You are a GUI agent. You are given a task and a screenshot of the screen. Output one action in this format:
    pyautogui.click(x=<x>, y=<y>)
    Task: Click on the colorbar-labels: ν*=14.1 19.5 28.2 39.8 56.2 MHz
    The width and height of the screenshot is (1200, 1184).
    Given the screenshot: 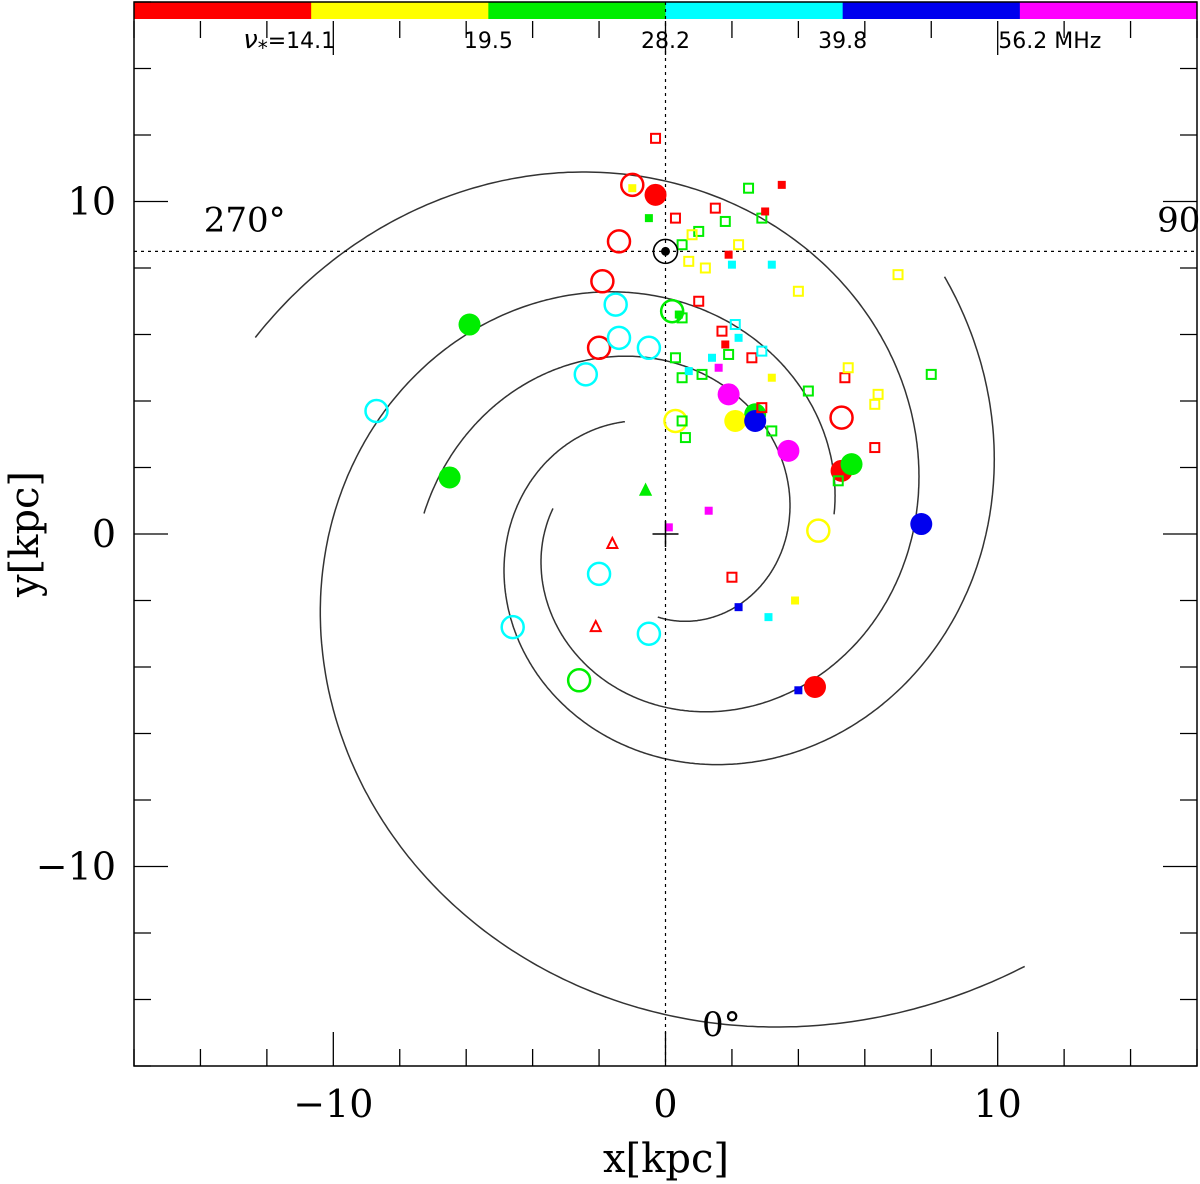 What is the action you would take?
    pyautogui.click(x=672, y=42)
    